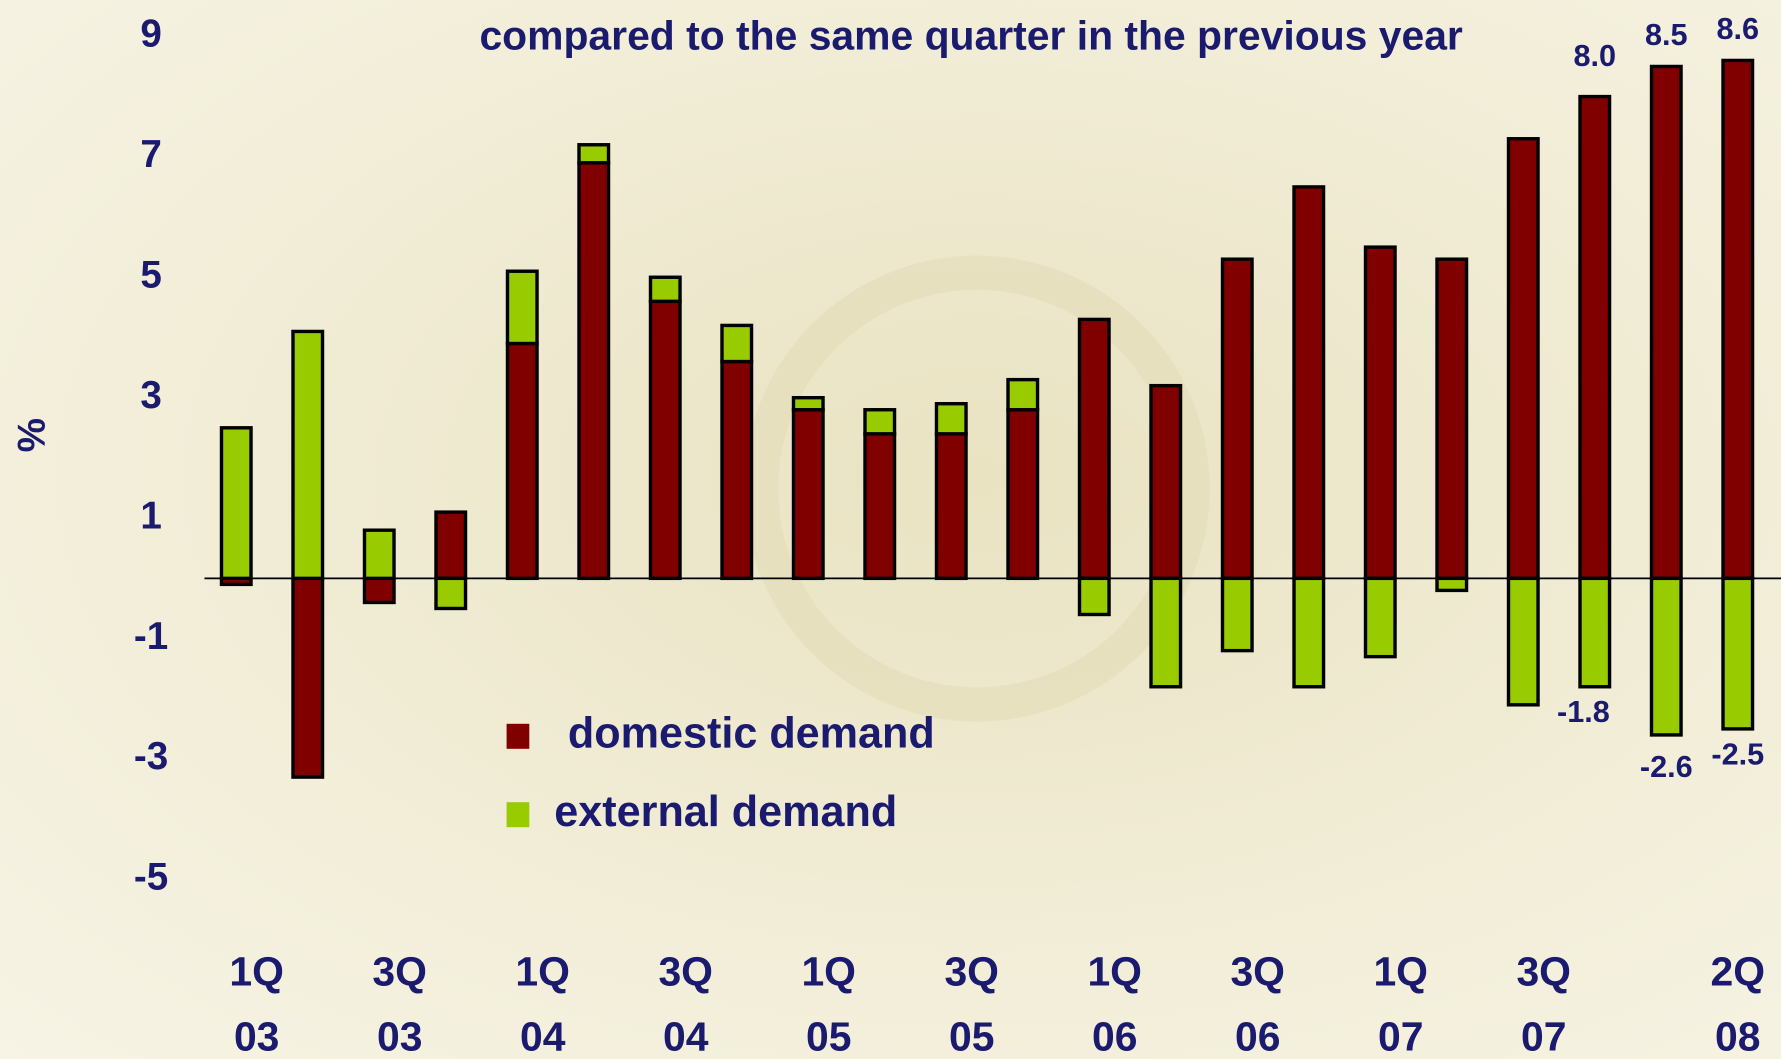  I want to click on background-decoration, so click(976, 488).